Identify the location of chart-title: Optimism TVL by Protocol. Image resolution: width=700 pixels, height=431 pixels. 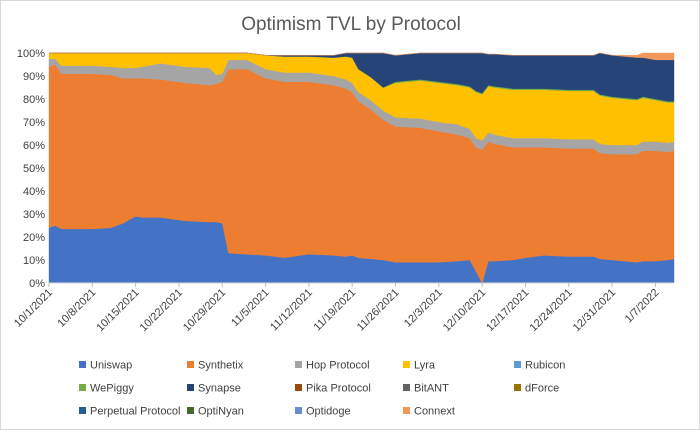
(351, 24).